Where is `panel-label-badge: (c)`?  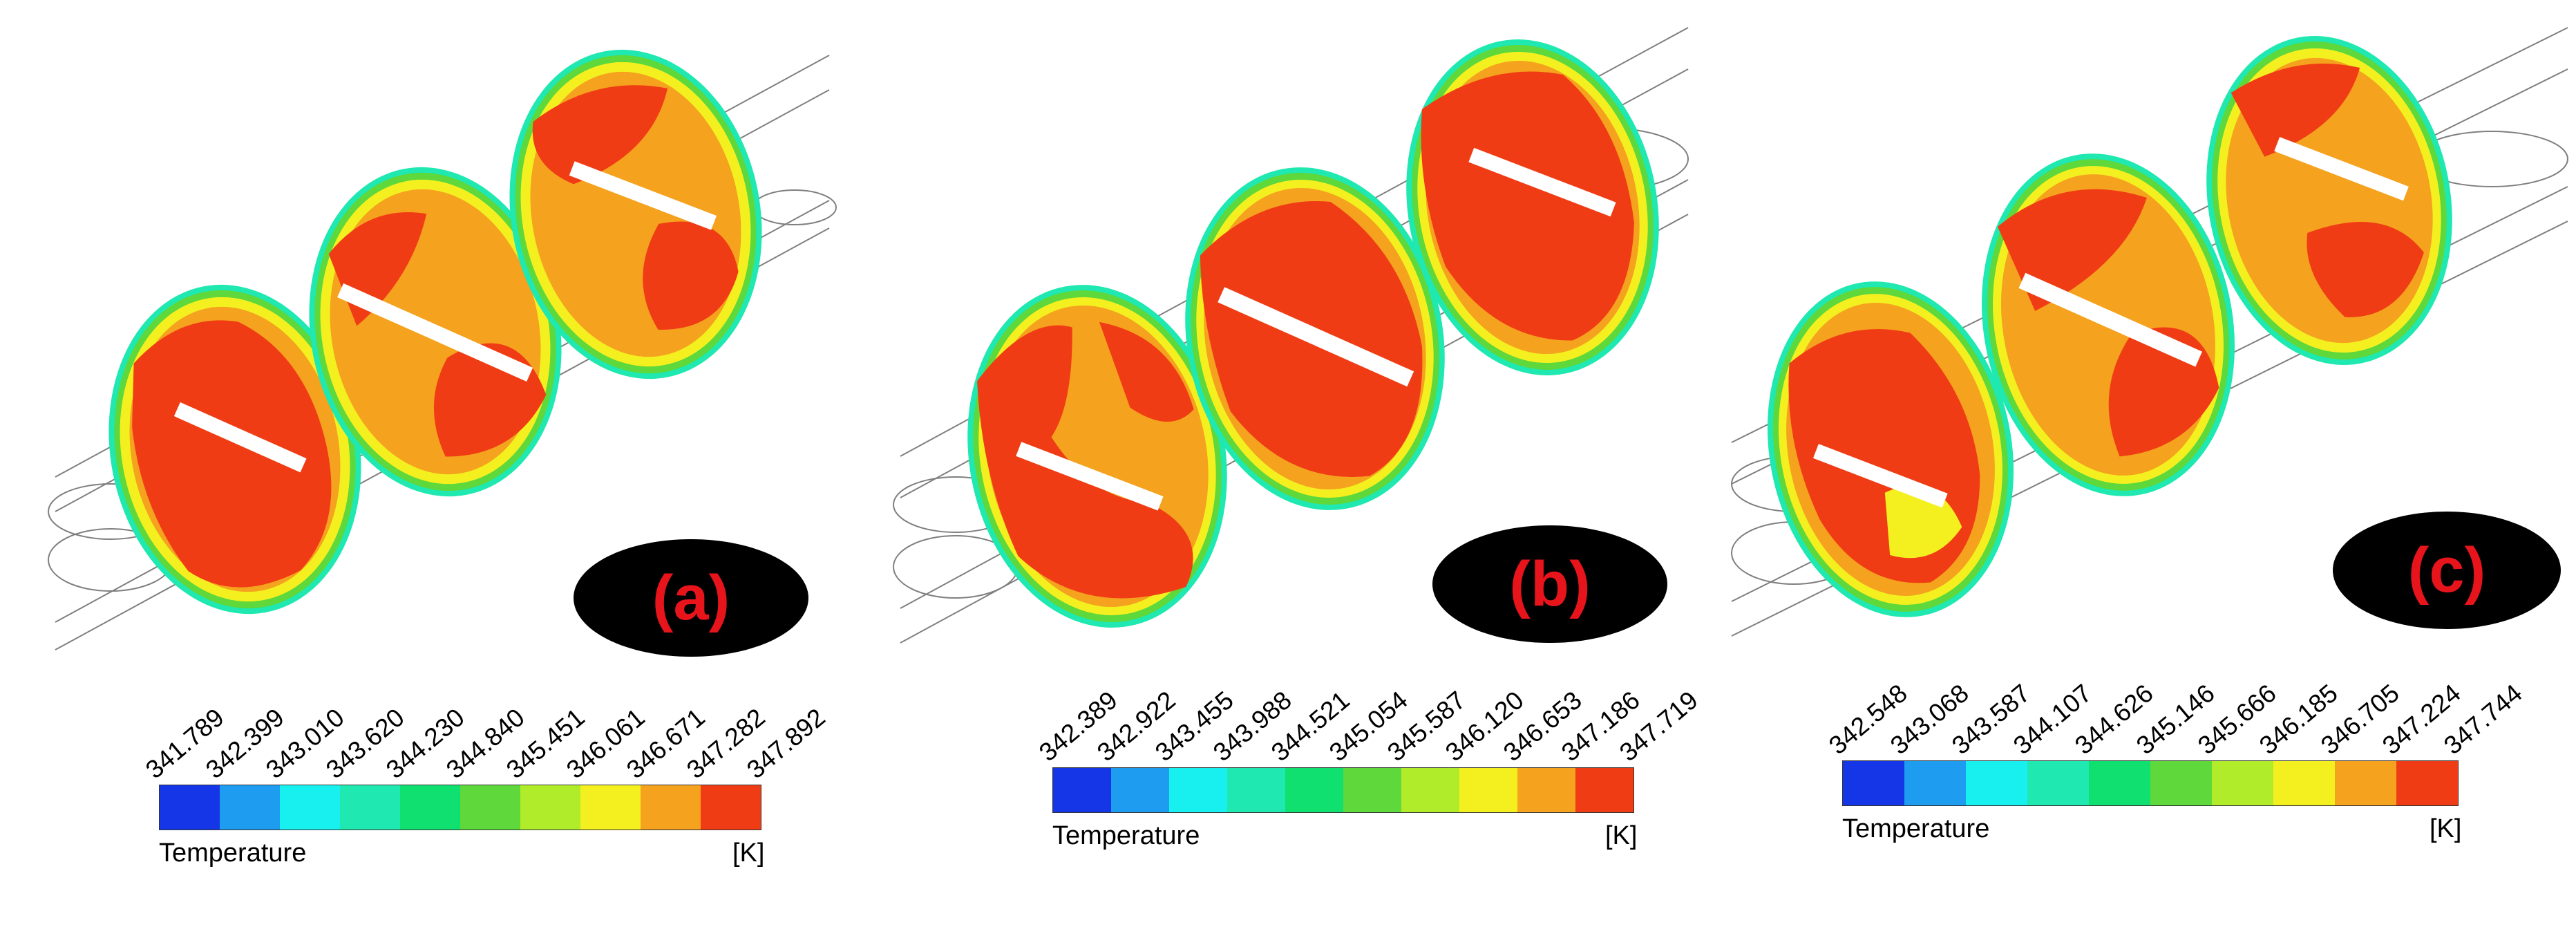 panel-label-badge: (c) is located at coordinates (2447, 570).